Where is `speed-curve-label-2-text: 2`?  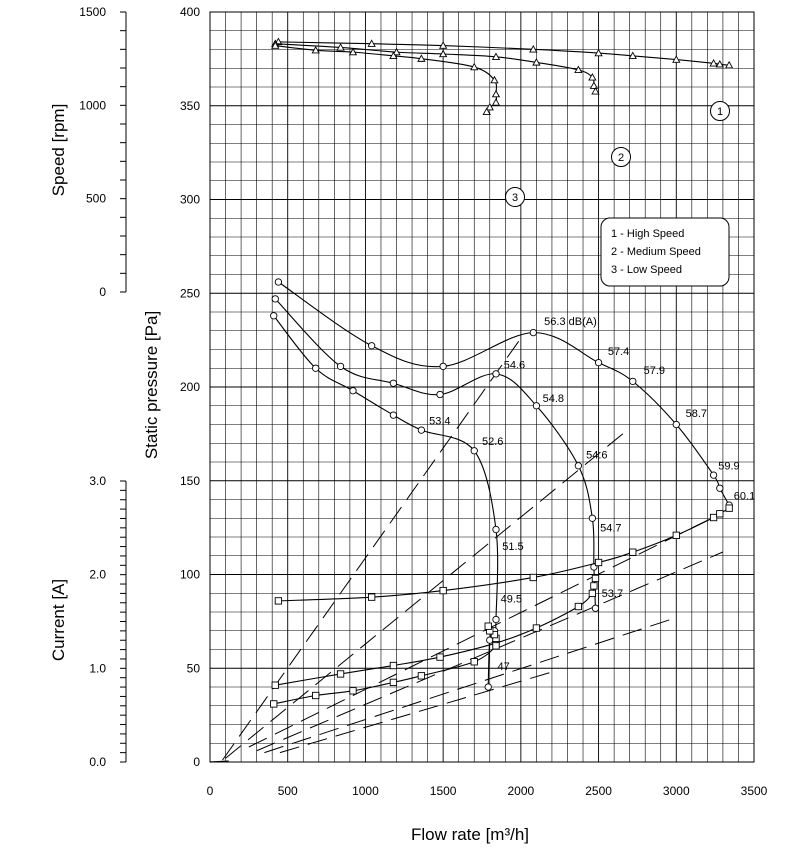
speed-curve-label-2-text: 2 is located at coordinates (621, 158).